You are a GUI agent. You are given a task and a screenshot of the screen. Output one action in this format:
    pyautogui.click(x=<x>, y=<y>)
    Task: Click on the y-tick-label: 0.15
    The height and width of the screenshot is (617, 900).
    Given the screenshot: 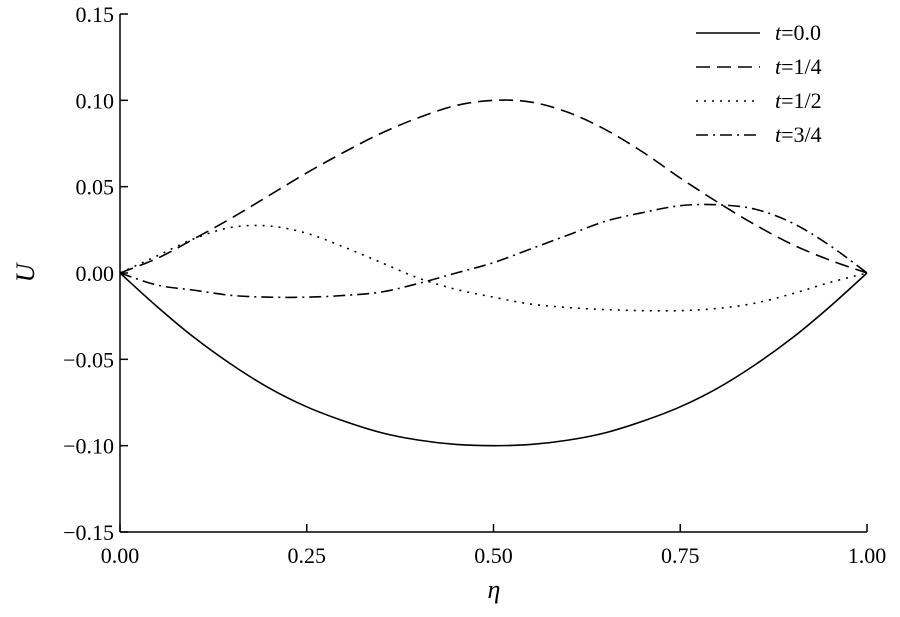 What is the action you would take?
    pyautogui.click(x=95, y=14)
    